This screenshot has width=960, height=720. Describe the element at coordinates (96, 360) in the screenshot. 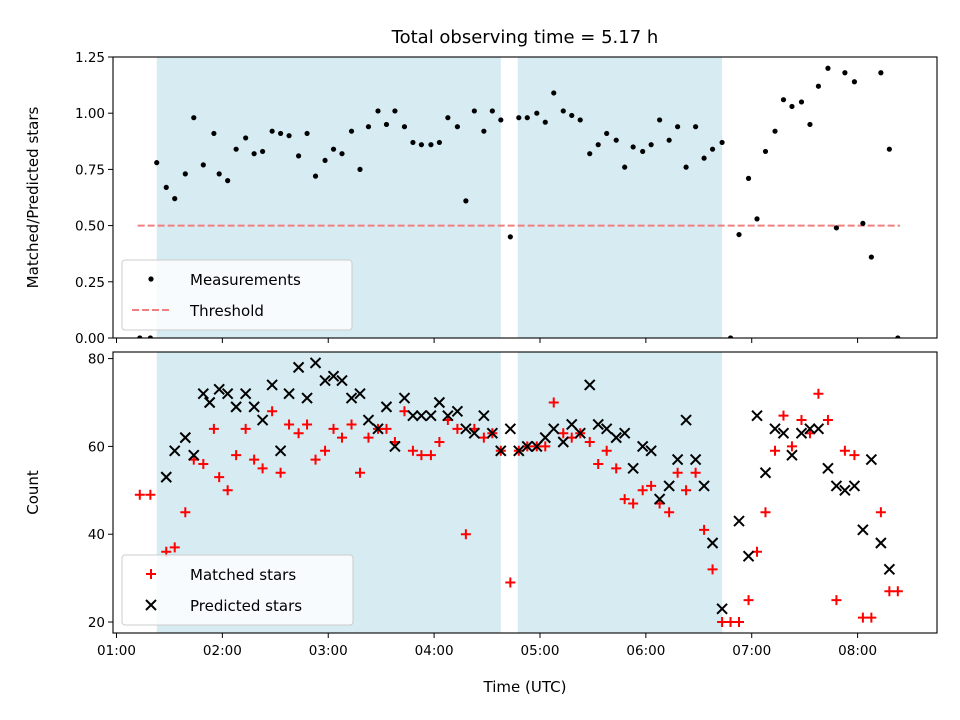

I see `y-tick-label: 80` at that location.